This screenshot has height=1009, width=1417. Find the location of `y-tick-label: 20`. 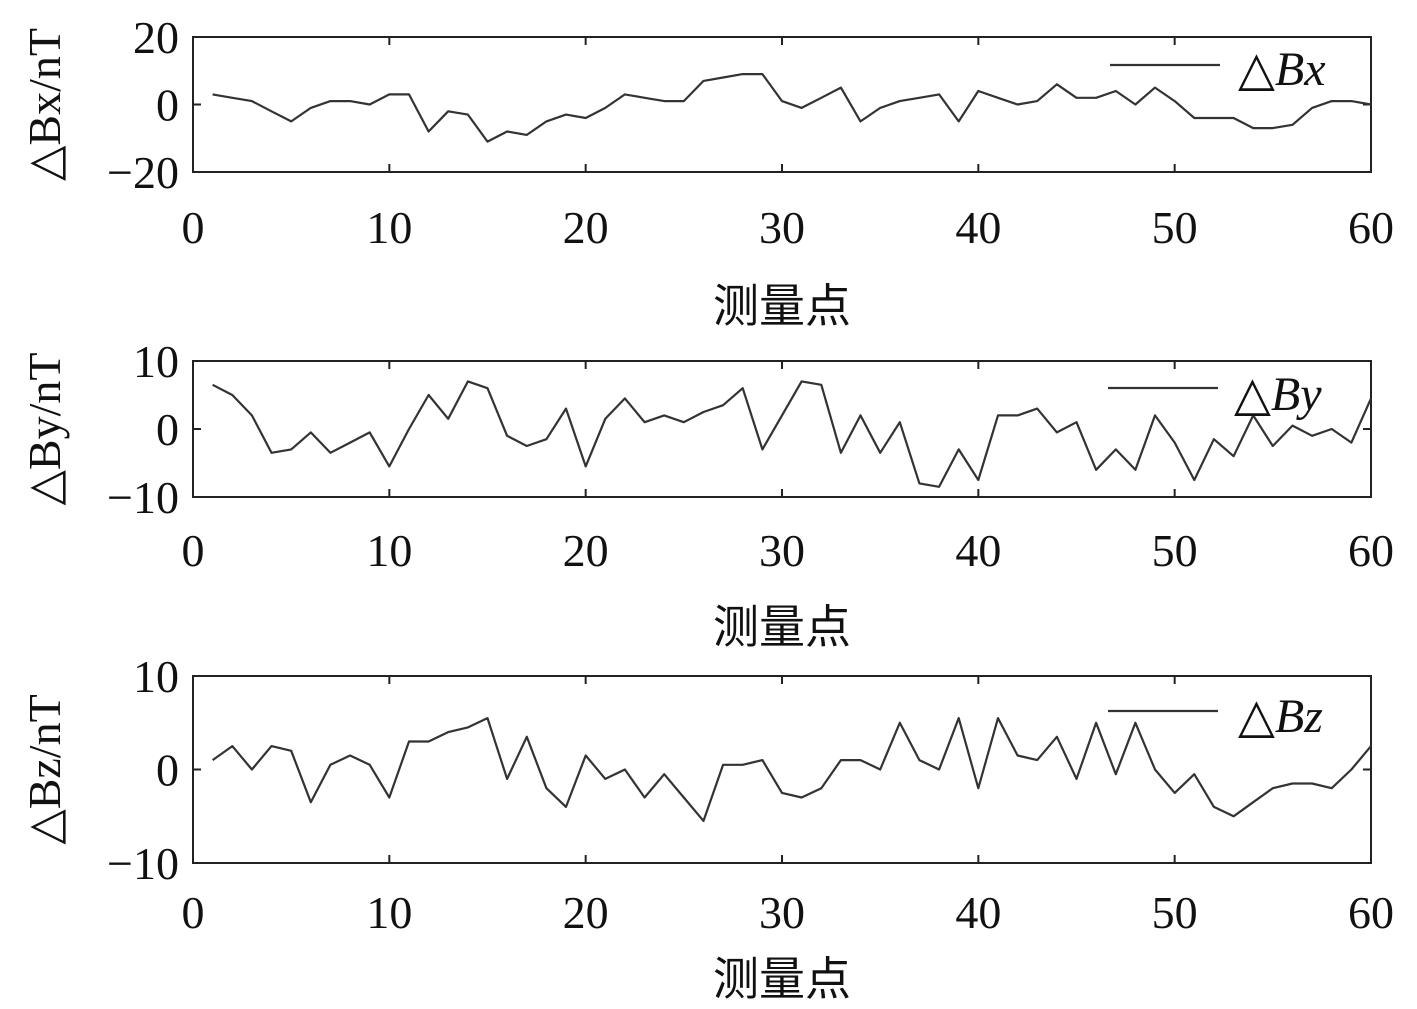

y-tick-label: 20 is located at coordinates (156, 37).